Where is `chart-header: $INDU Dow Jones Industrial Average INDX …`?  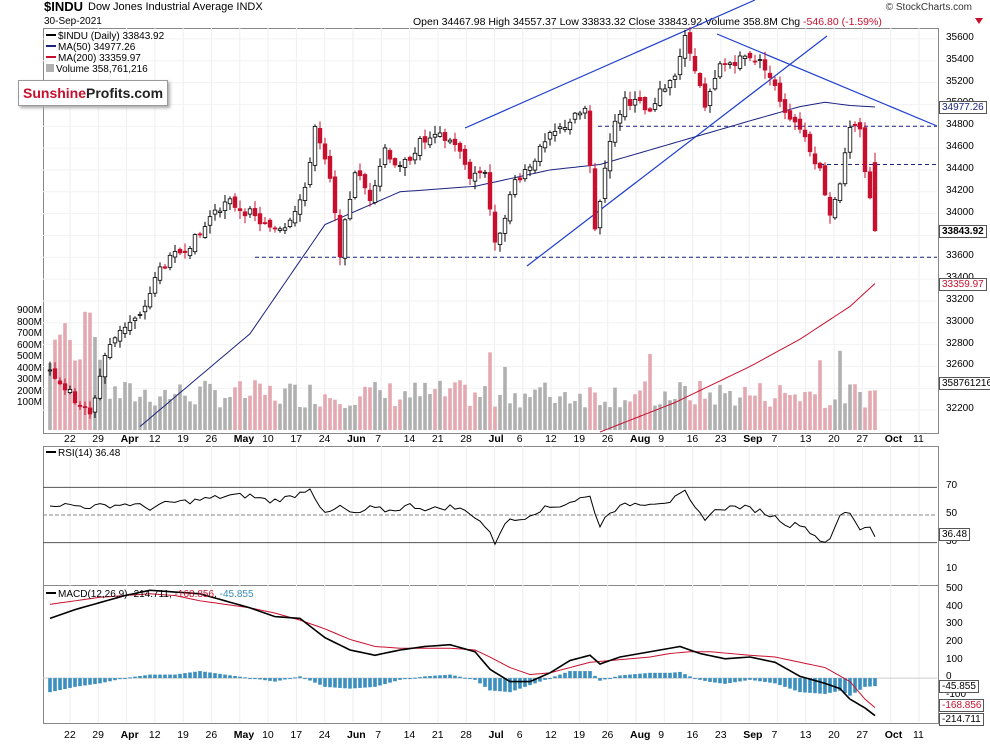 chart-header: $INDU Dow Jones Industrial Average INDX … is located at coordinates (495, 15).